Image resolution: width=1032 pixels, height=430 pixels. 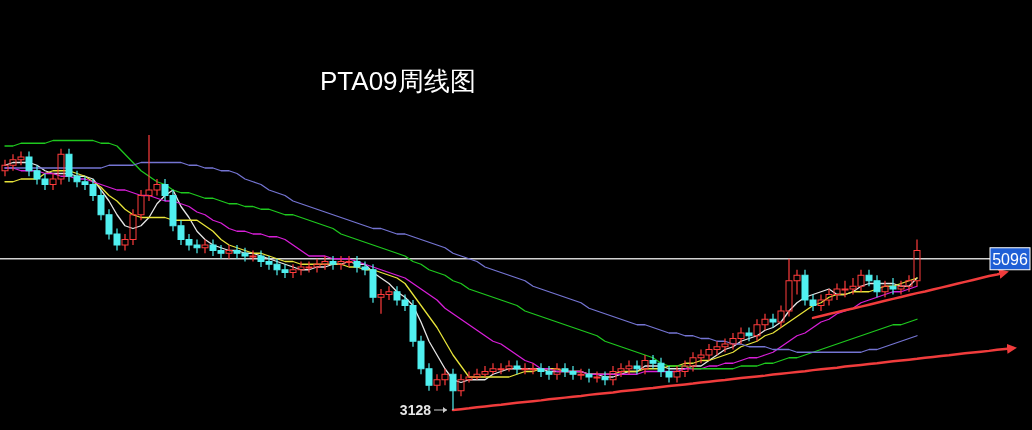 I want to click on annotation: 3128, so click(x=415, y=410).